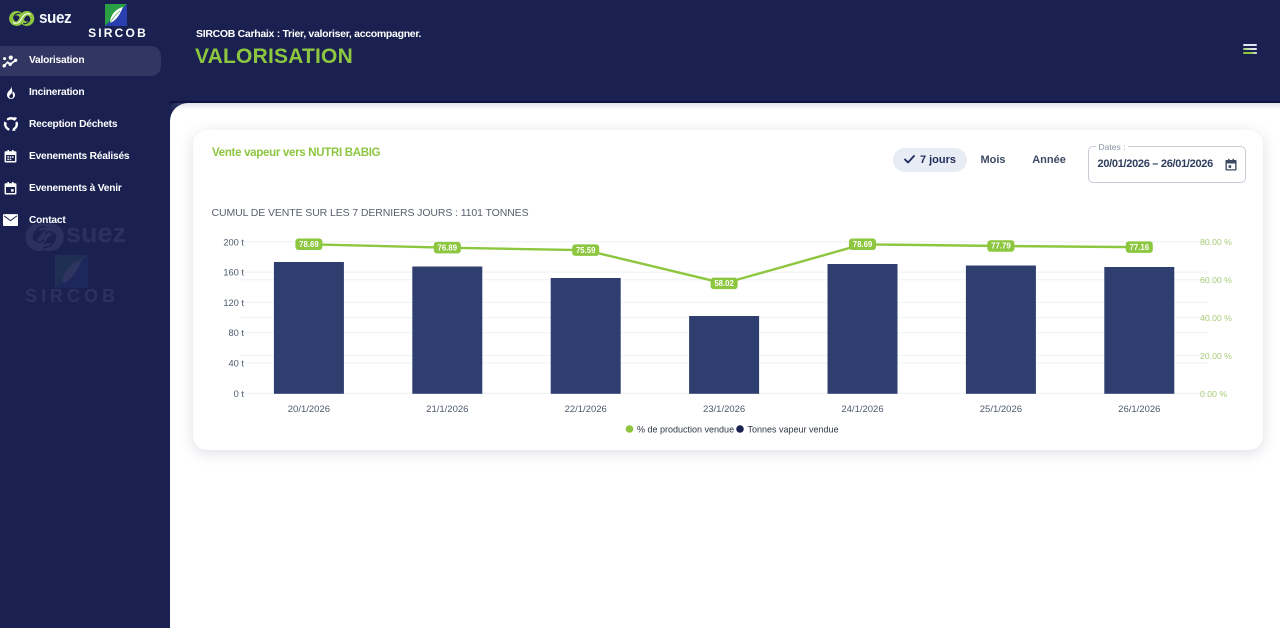 The width and height of the screenshot is (1280, 628). Describe the element at coordinates (586, 250) in the screenshot. I see `svg-text: 75.59` at that location.